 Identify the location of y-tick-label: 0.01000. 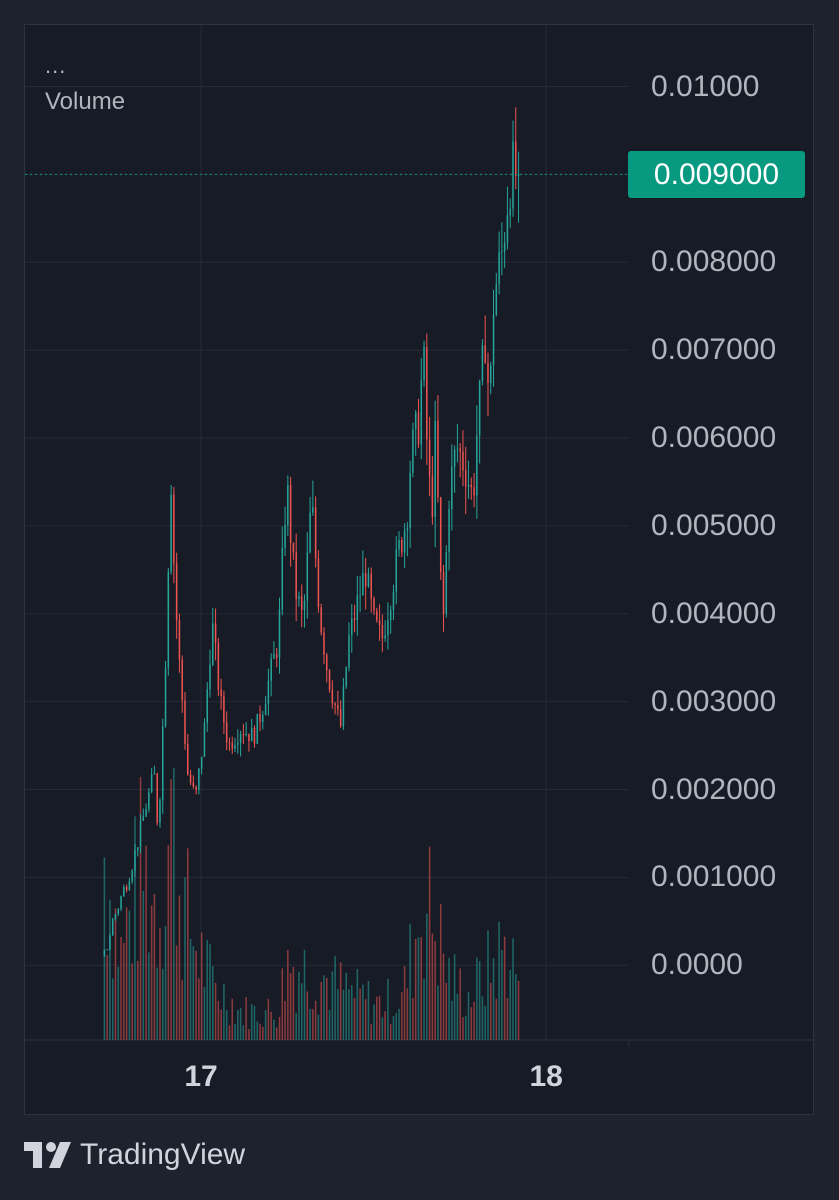
(705, 86).